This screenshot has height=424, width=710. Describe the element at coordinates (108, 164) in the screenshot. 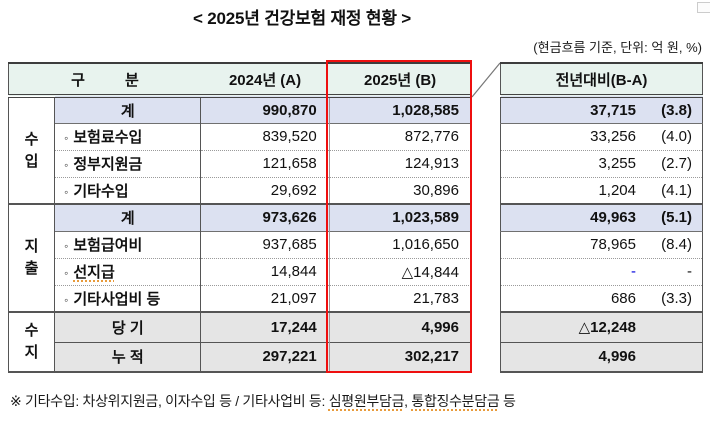

I see `row-label-text: 정부지원금` at that location.